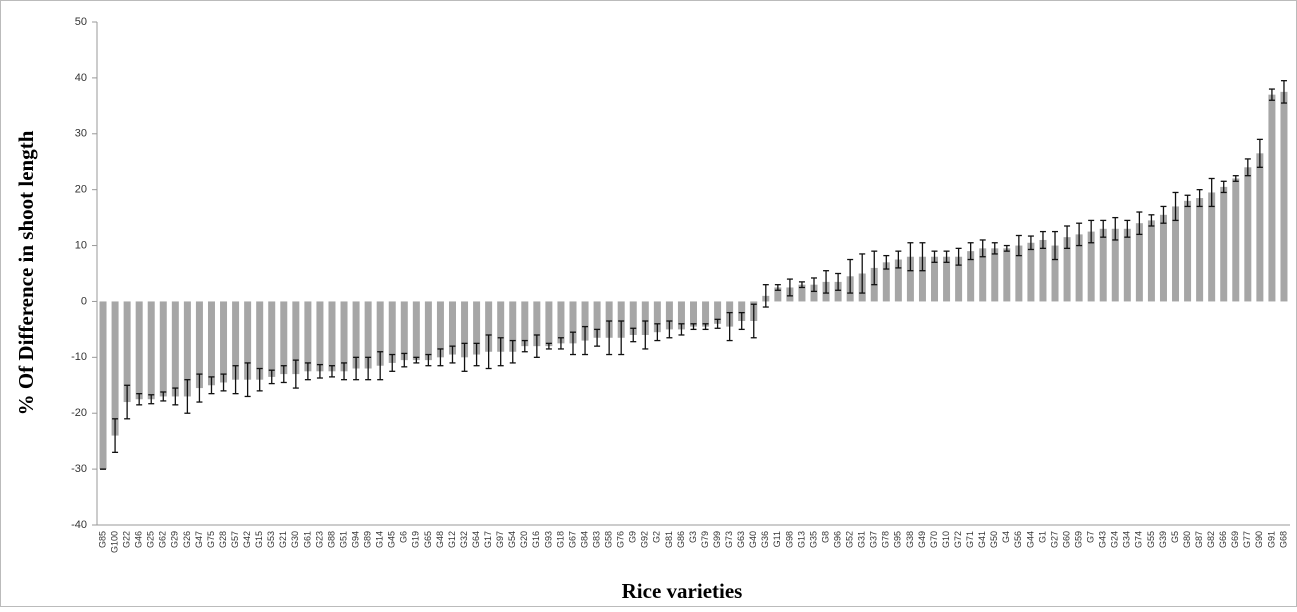 The height and width of the screenshot is (612, 1297). Describe the element at coordinates (151, 539) in the screenshot. I see `x-tick-label: G25` at that location.